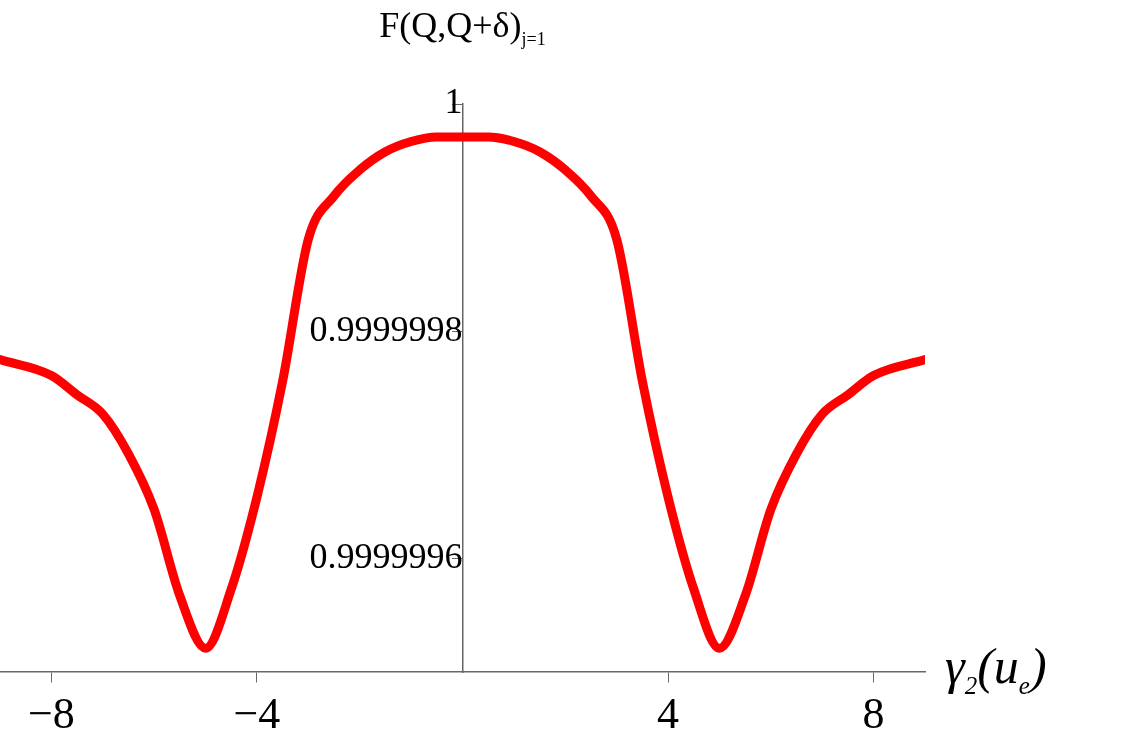 The width and height of the screenshot is (1125, 755). Describe the element at coordinates (257, 713) in the screenshot. I see `x-tick-label: −4` at that location.